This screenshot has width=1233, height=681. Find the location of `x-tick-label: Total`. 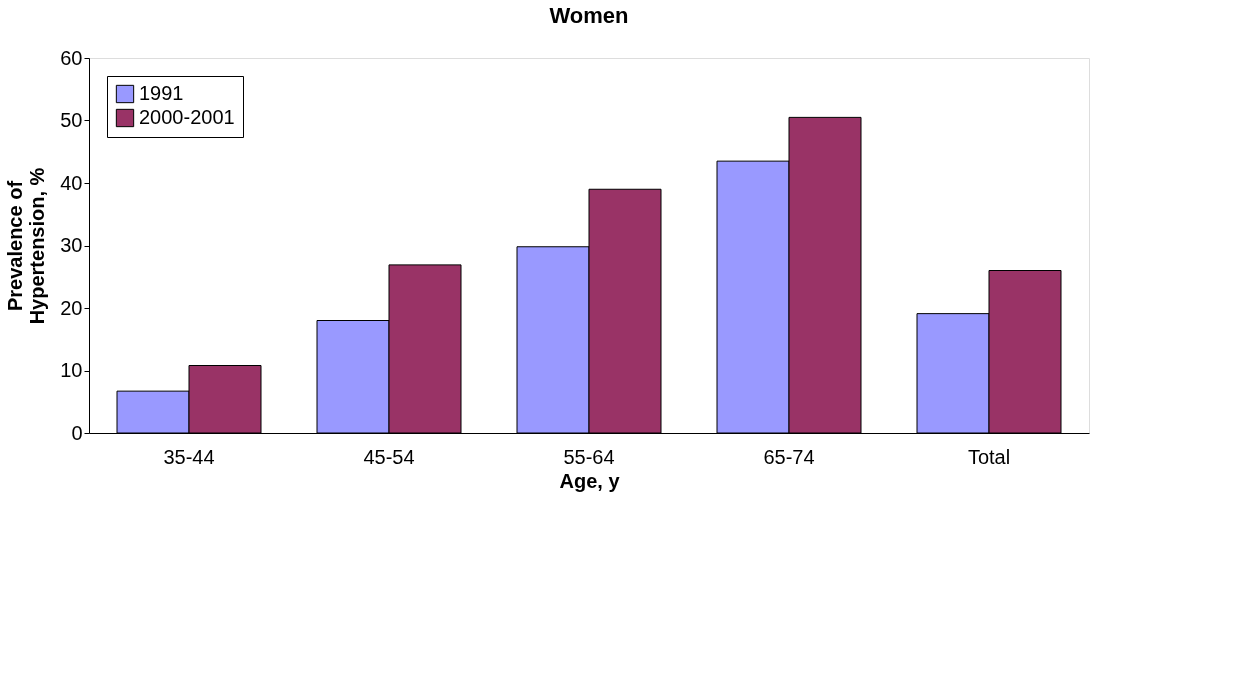

x-tick-label: Total is located at coordinates (989, 456).